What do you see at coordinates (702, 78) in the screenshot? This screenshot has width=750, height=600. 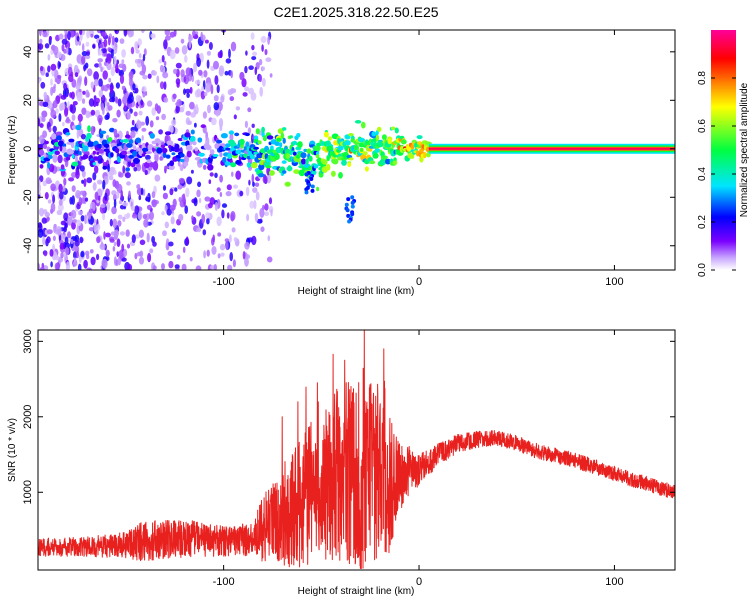 I see `colorbar-tick-label: 0.8` at bounding box center [702, 78].